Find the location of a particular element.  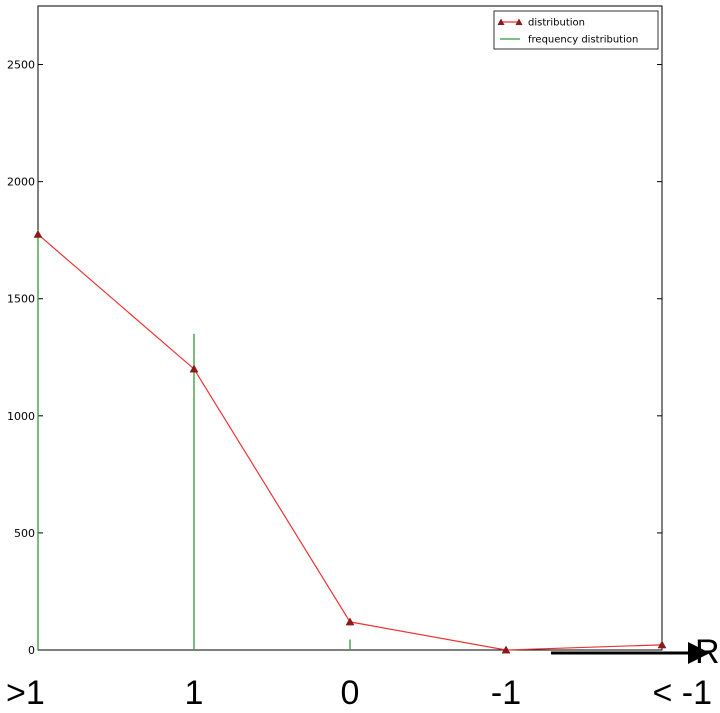

legend-box is located at coordinates (576, 30).